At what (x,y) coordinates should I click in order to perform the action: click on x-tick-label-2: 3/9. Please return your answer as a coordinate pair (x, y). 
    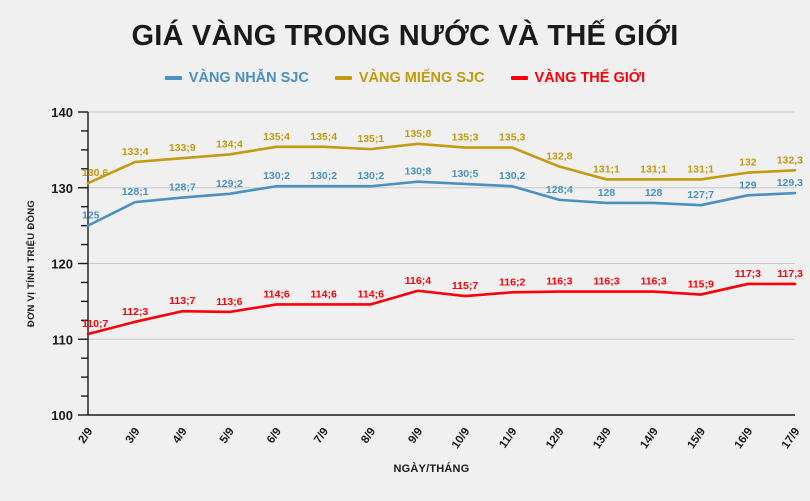
    Looking at the image, I should click on (133, 436).